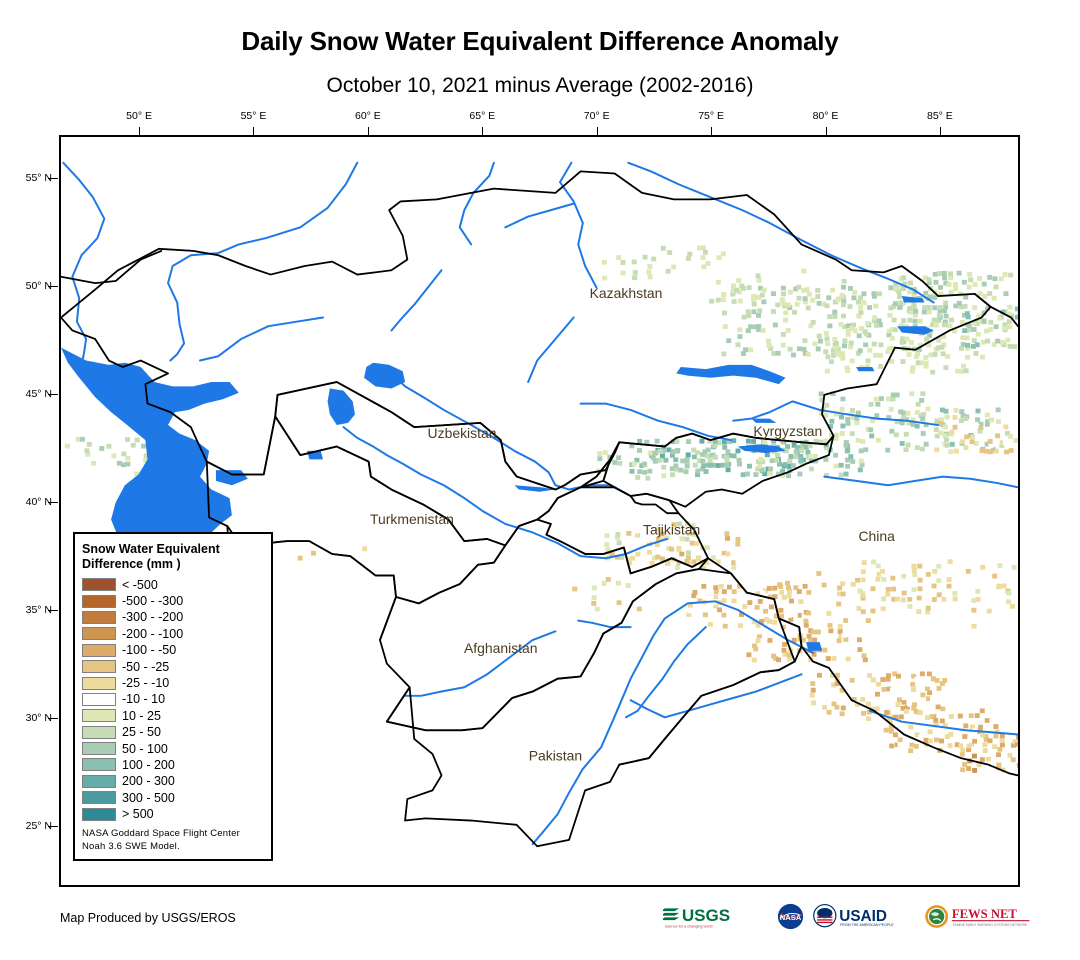 This screenshot has width=1080, height=960. I want to click on legend-range-label: -50 - -25, so click(146, 666).